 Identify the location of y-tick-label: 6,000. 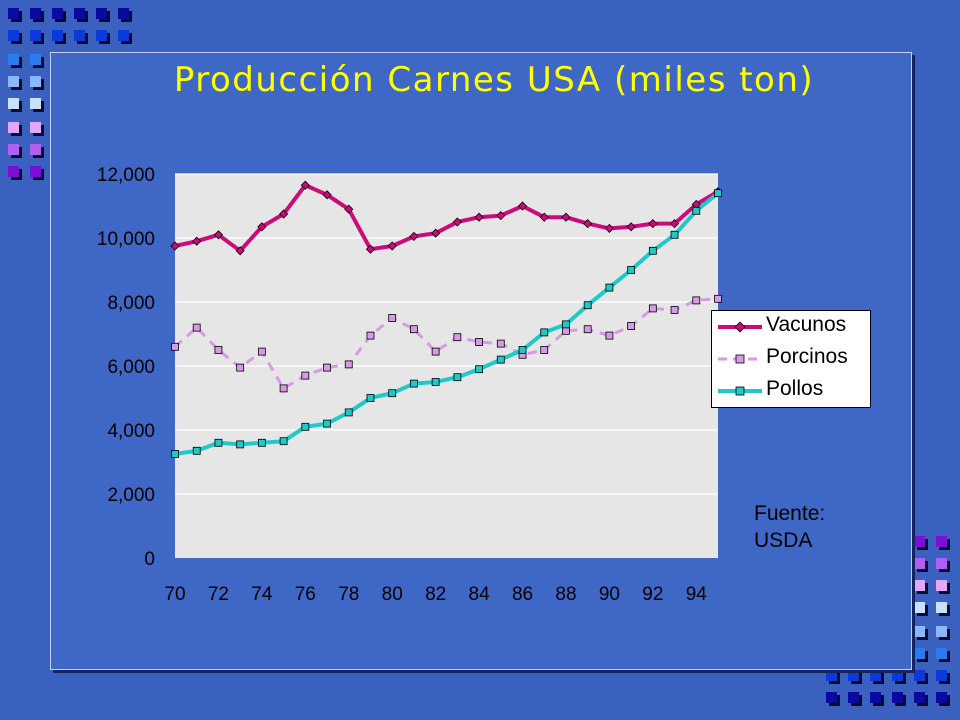
(131, 367).